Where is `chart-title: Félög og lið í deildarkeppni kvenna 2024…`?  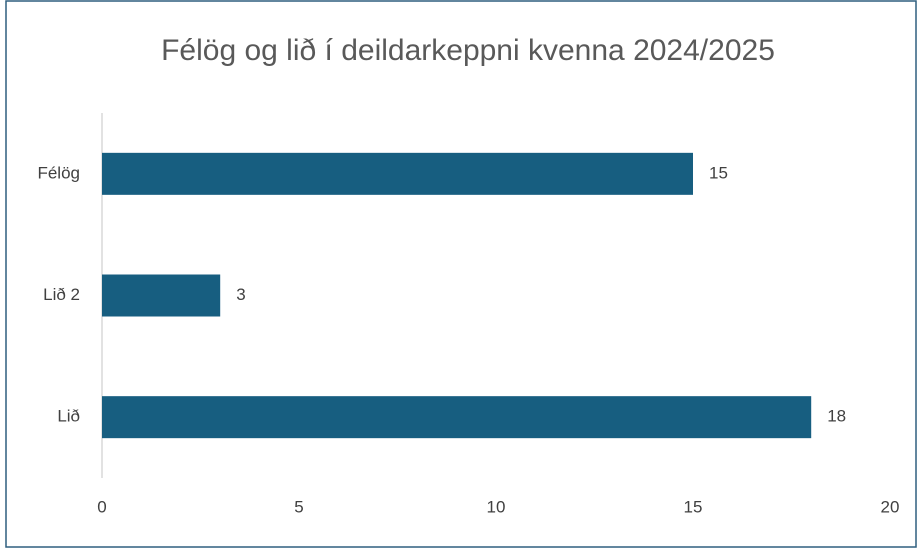
chart-title: Félög og lið í deildarkeppni kvenna 2024… is located at coordinates (468, 50).